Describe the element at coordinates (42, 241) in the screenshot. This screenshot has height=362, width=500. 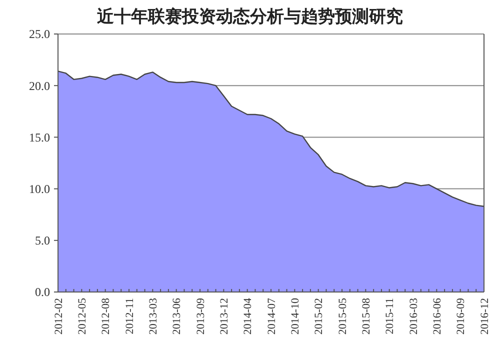
I see `y-tick-label: 5.0` at that location.